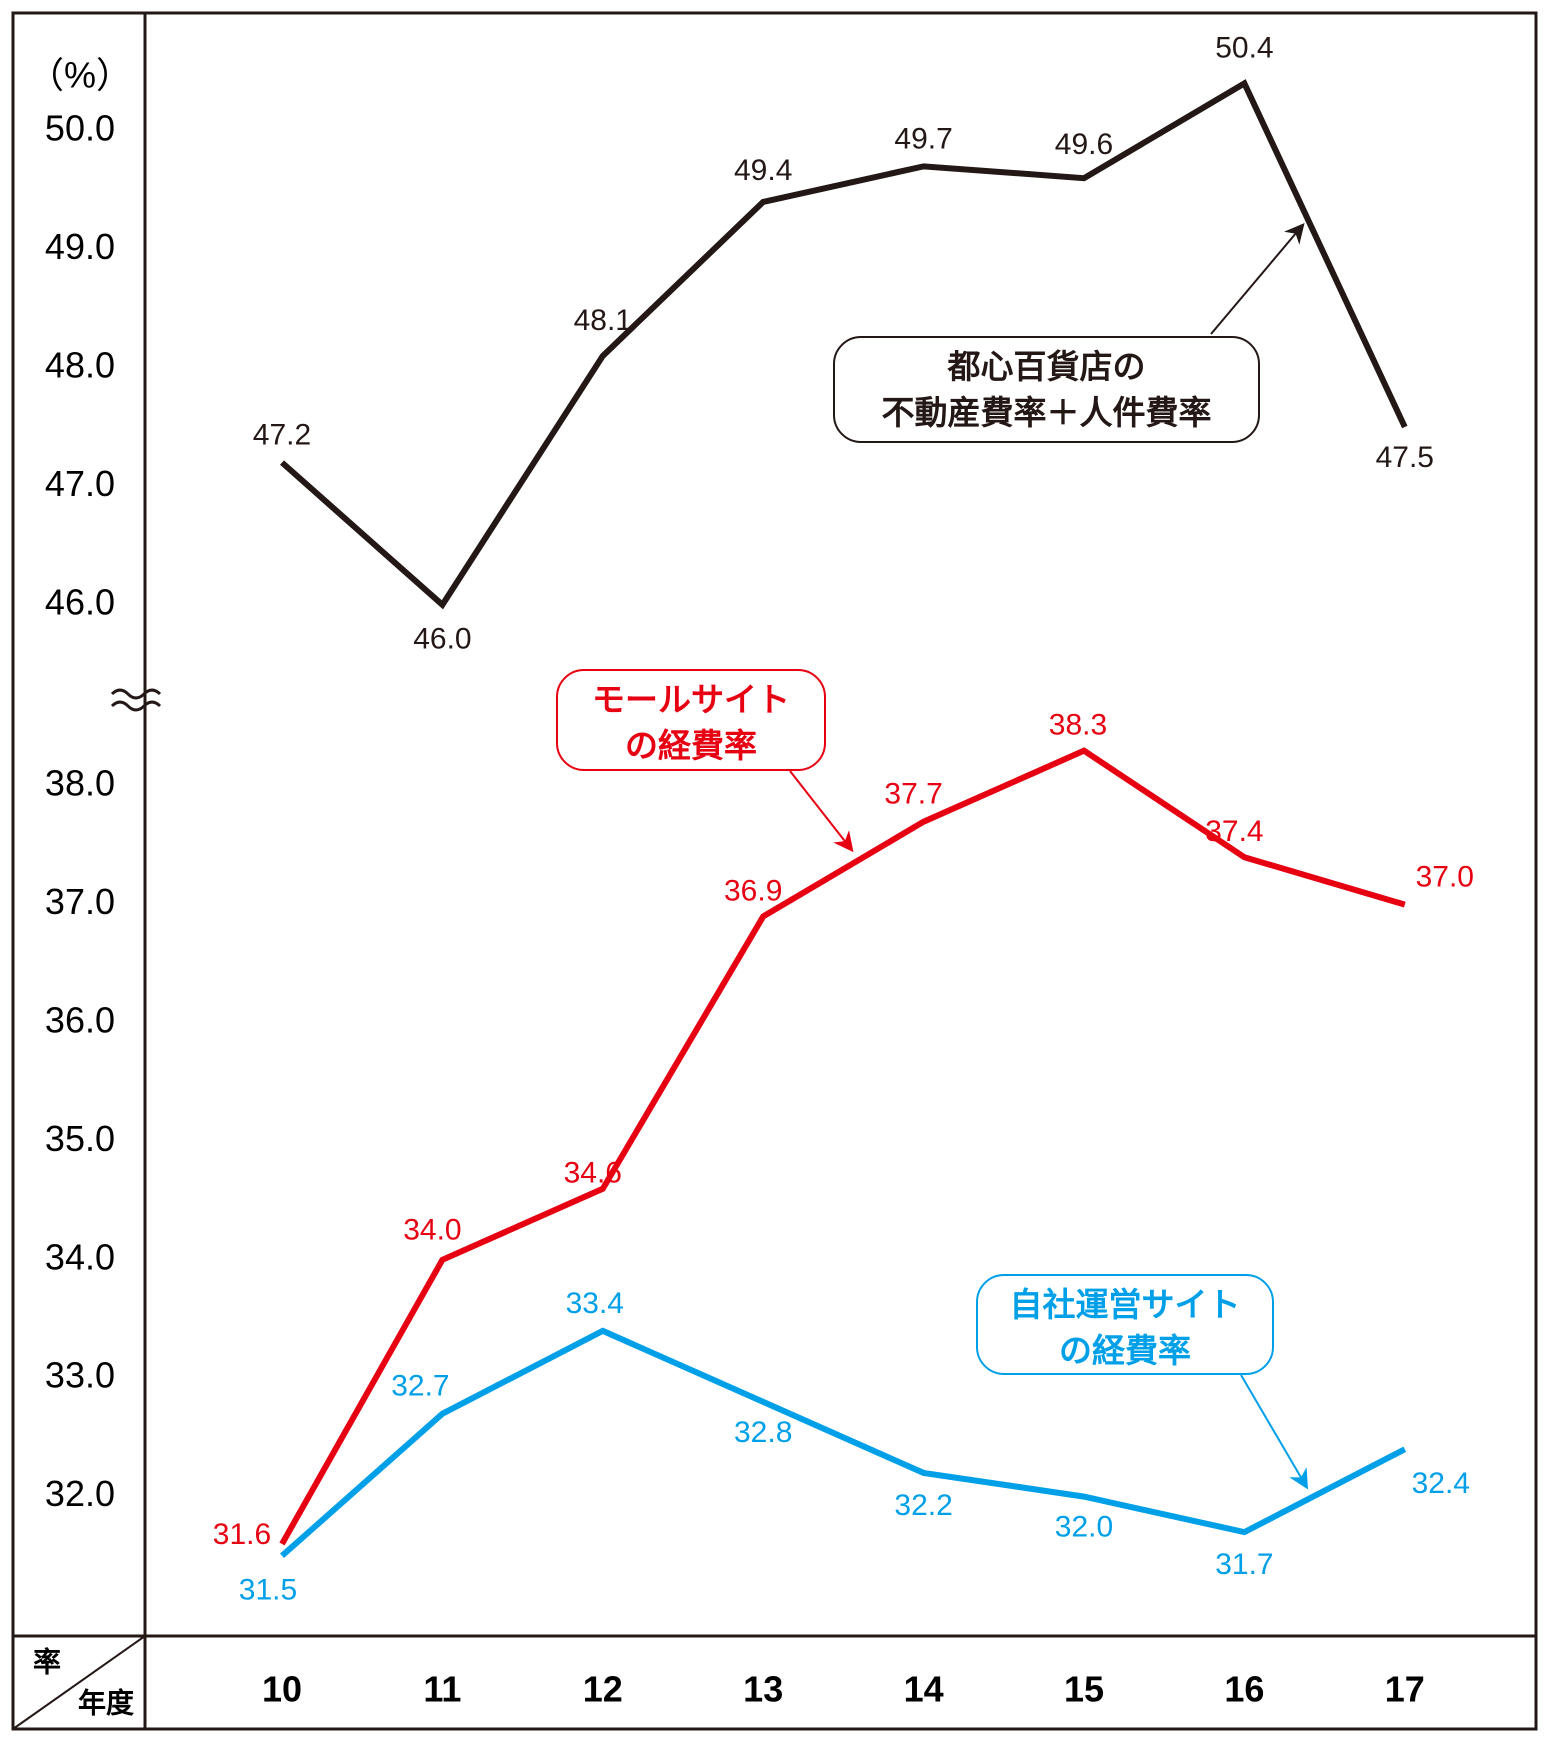  I want to click on data-label: 47.2, so click(282, 434).